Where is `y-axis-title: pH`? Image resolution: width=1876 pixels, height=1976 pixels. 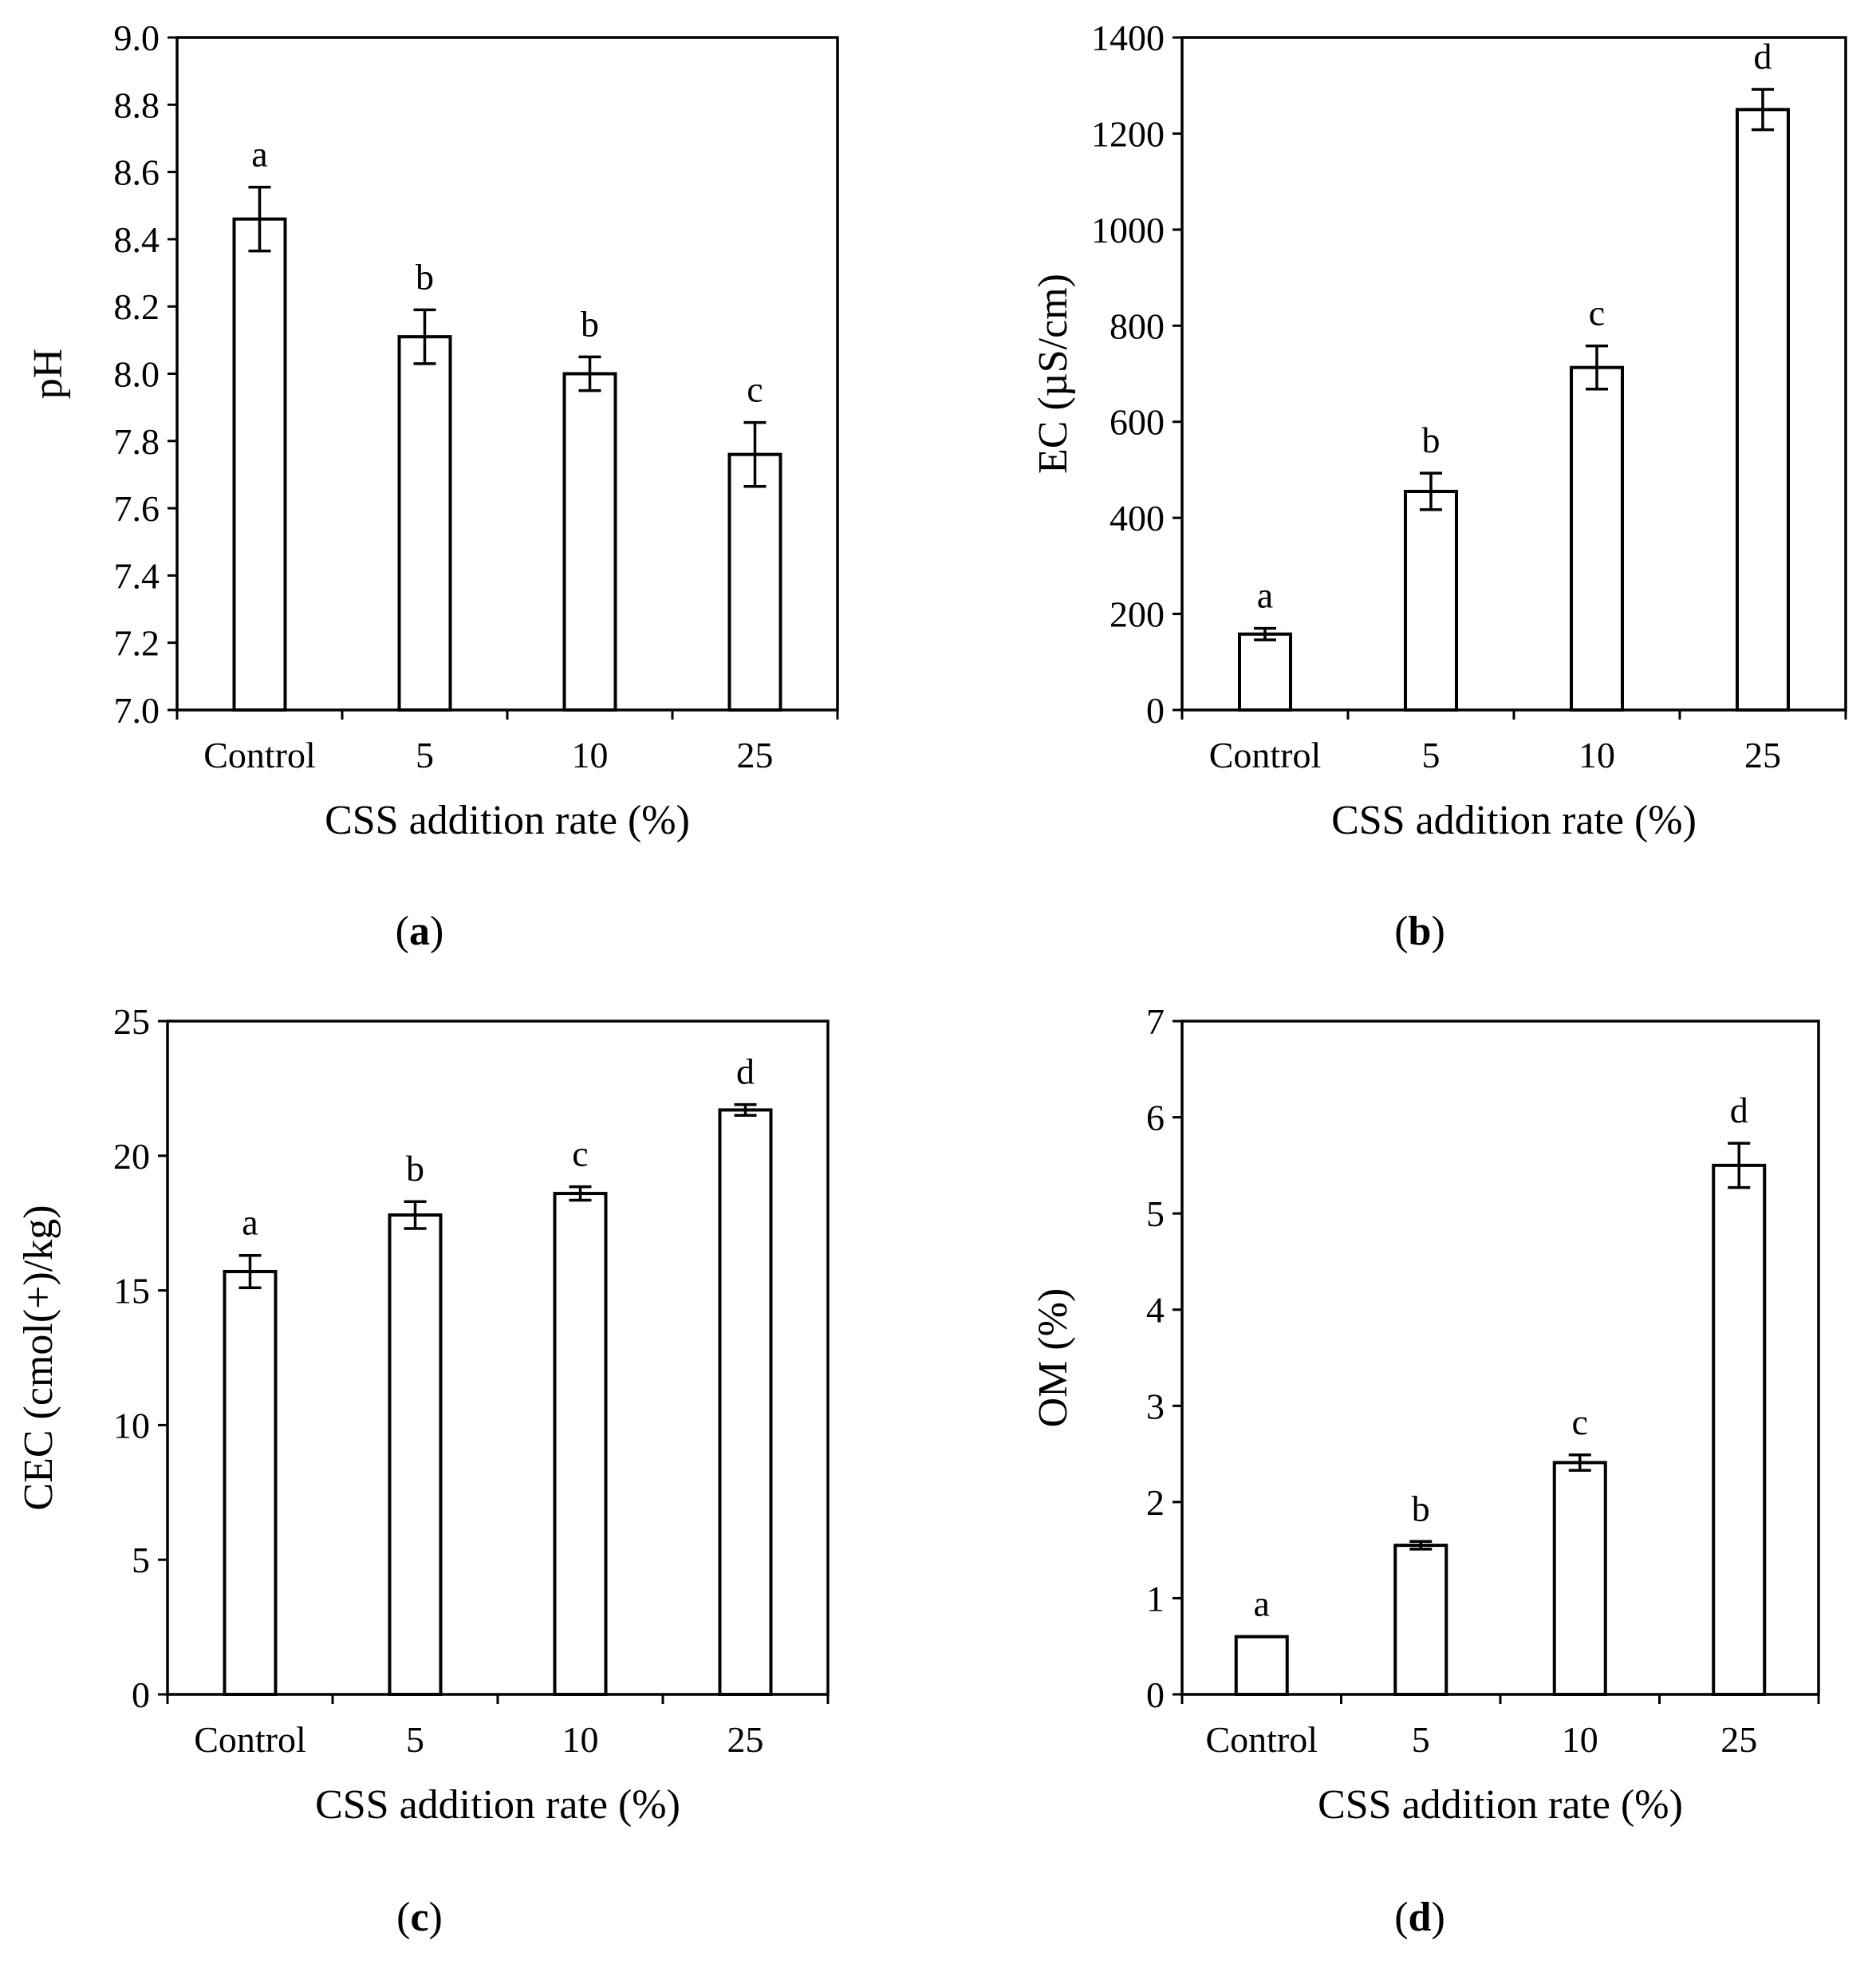
y-axis-title: pH is located at coordinates (48, 374).